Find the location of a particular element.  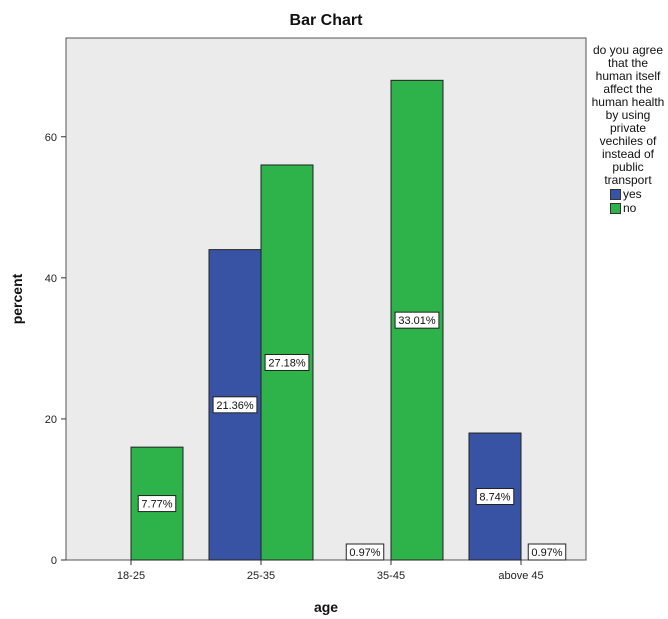

data-label: 21.36% is located at coordinates (235, 405).